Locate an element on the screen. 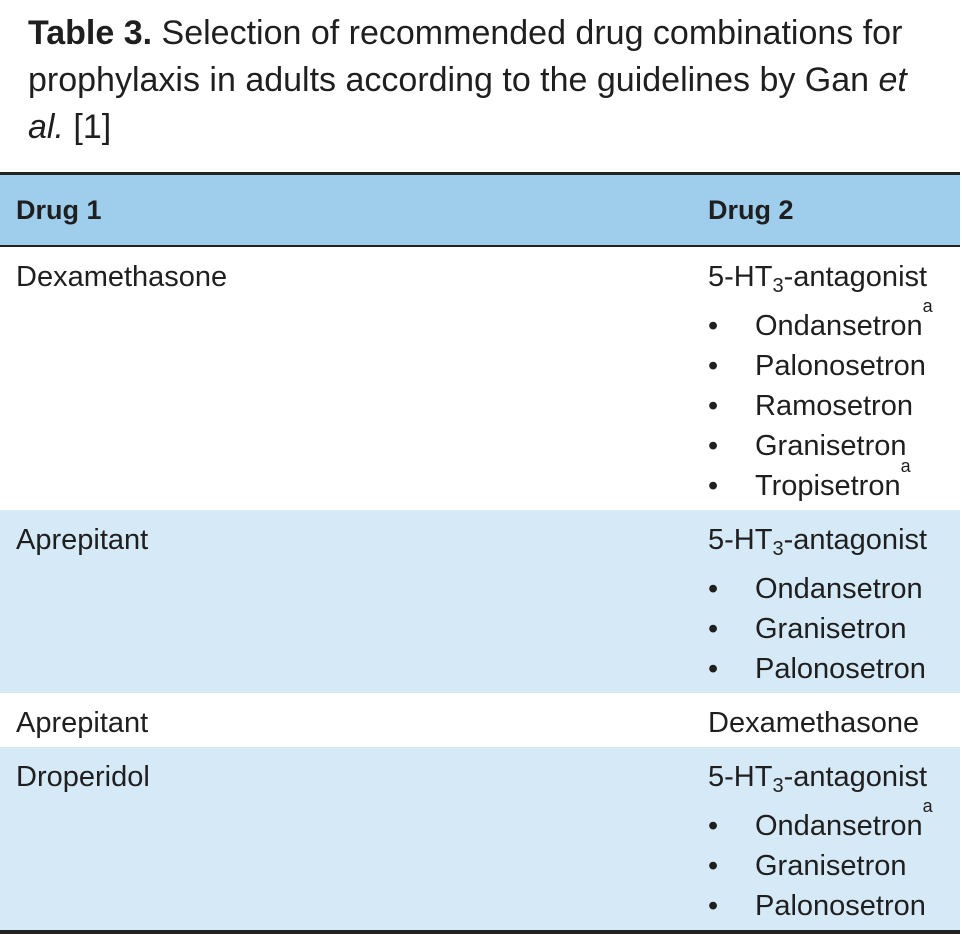 This screenshot has height=934, width=962. caption-ref: [1] is located at coordinates (87, 127).